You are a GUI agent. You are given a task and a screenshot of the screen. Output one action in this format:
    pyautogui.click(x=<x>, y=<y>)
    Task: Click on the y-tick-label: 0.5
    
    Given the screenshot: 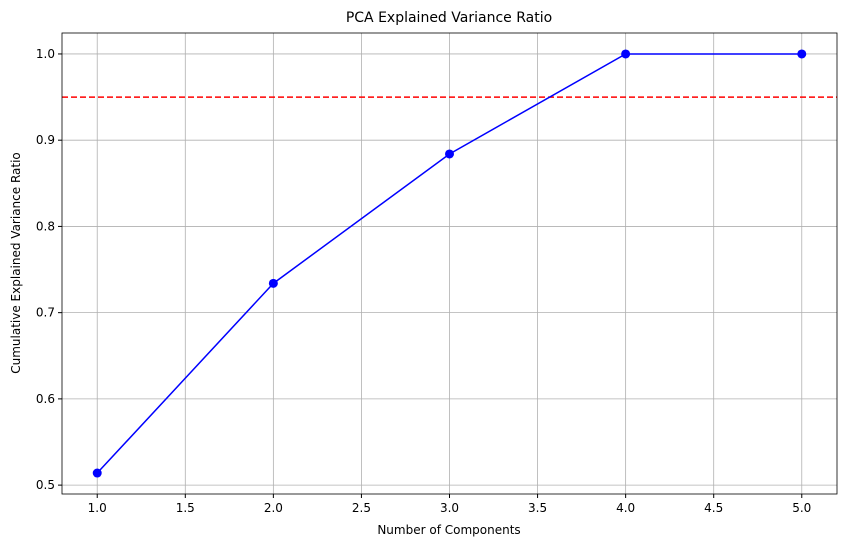 What is the action you would take?
    pyautogui.click(x=45, y=485)
    